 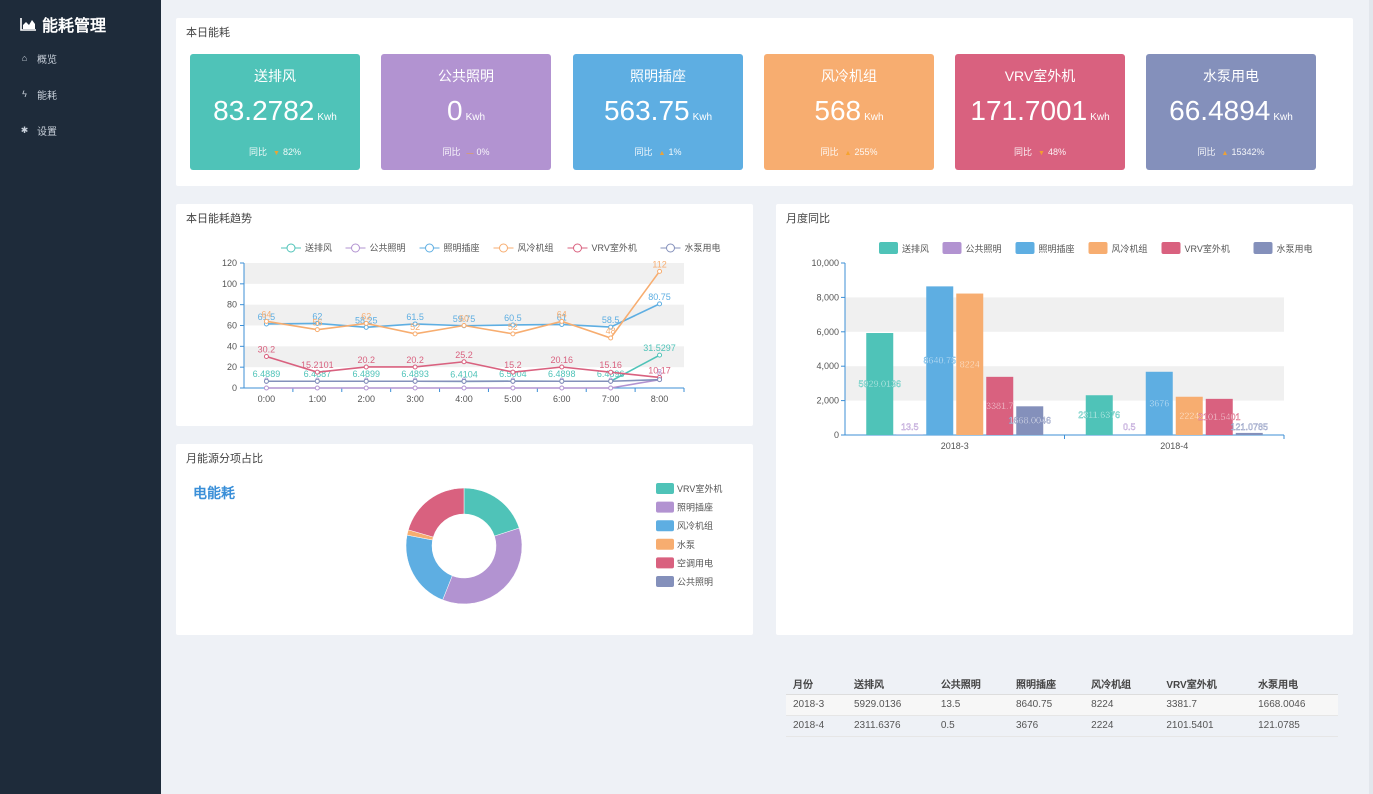 I want to click on energy-card: 风冷机组 568 Kwh 同比 ▲ 255%, so click(x=849, y=112).